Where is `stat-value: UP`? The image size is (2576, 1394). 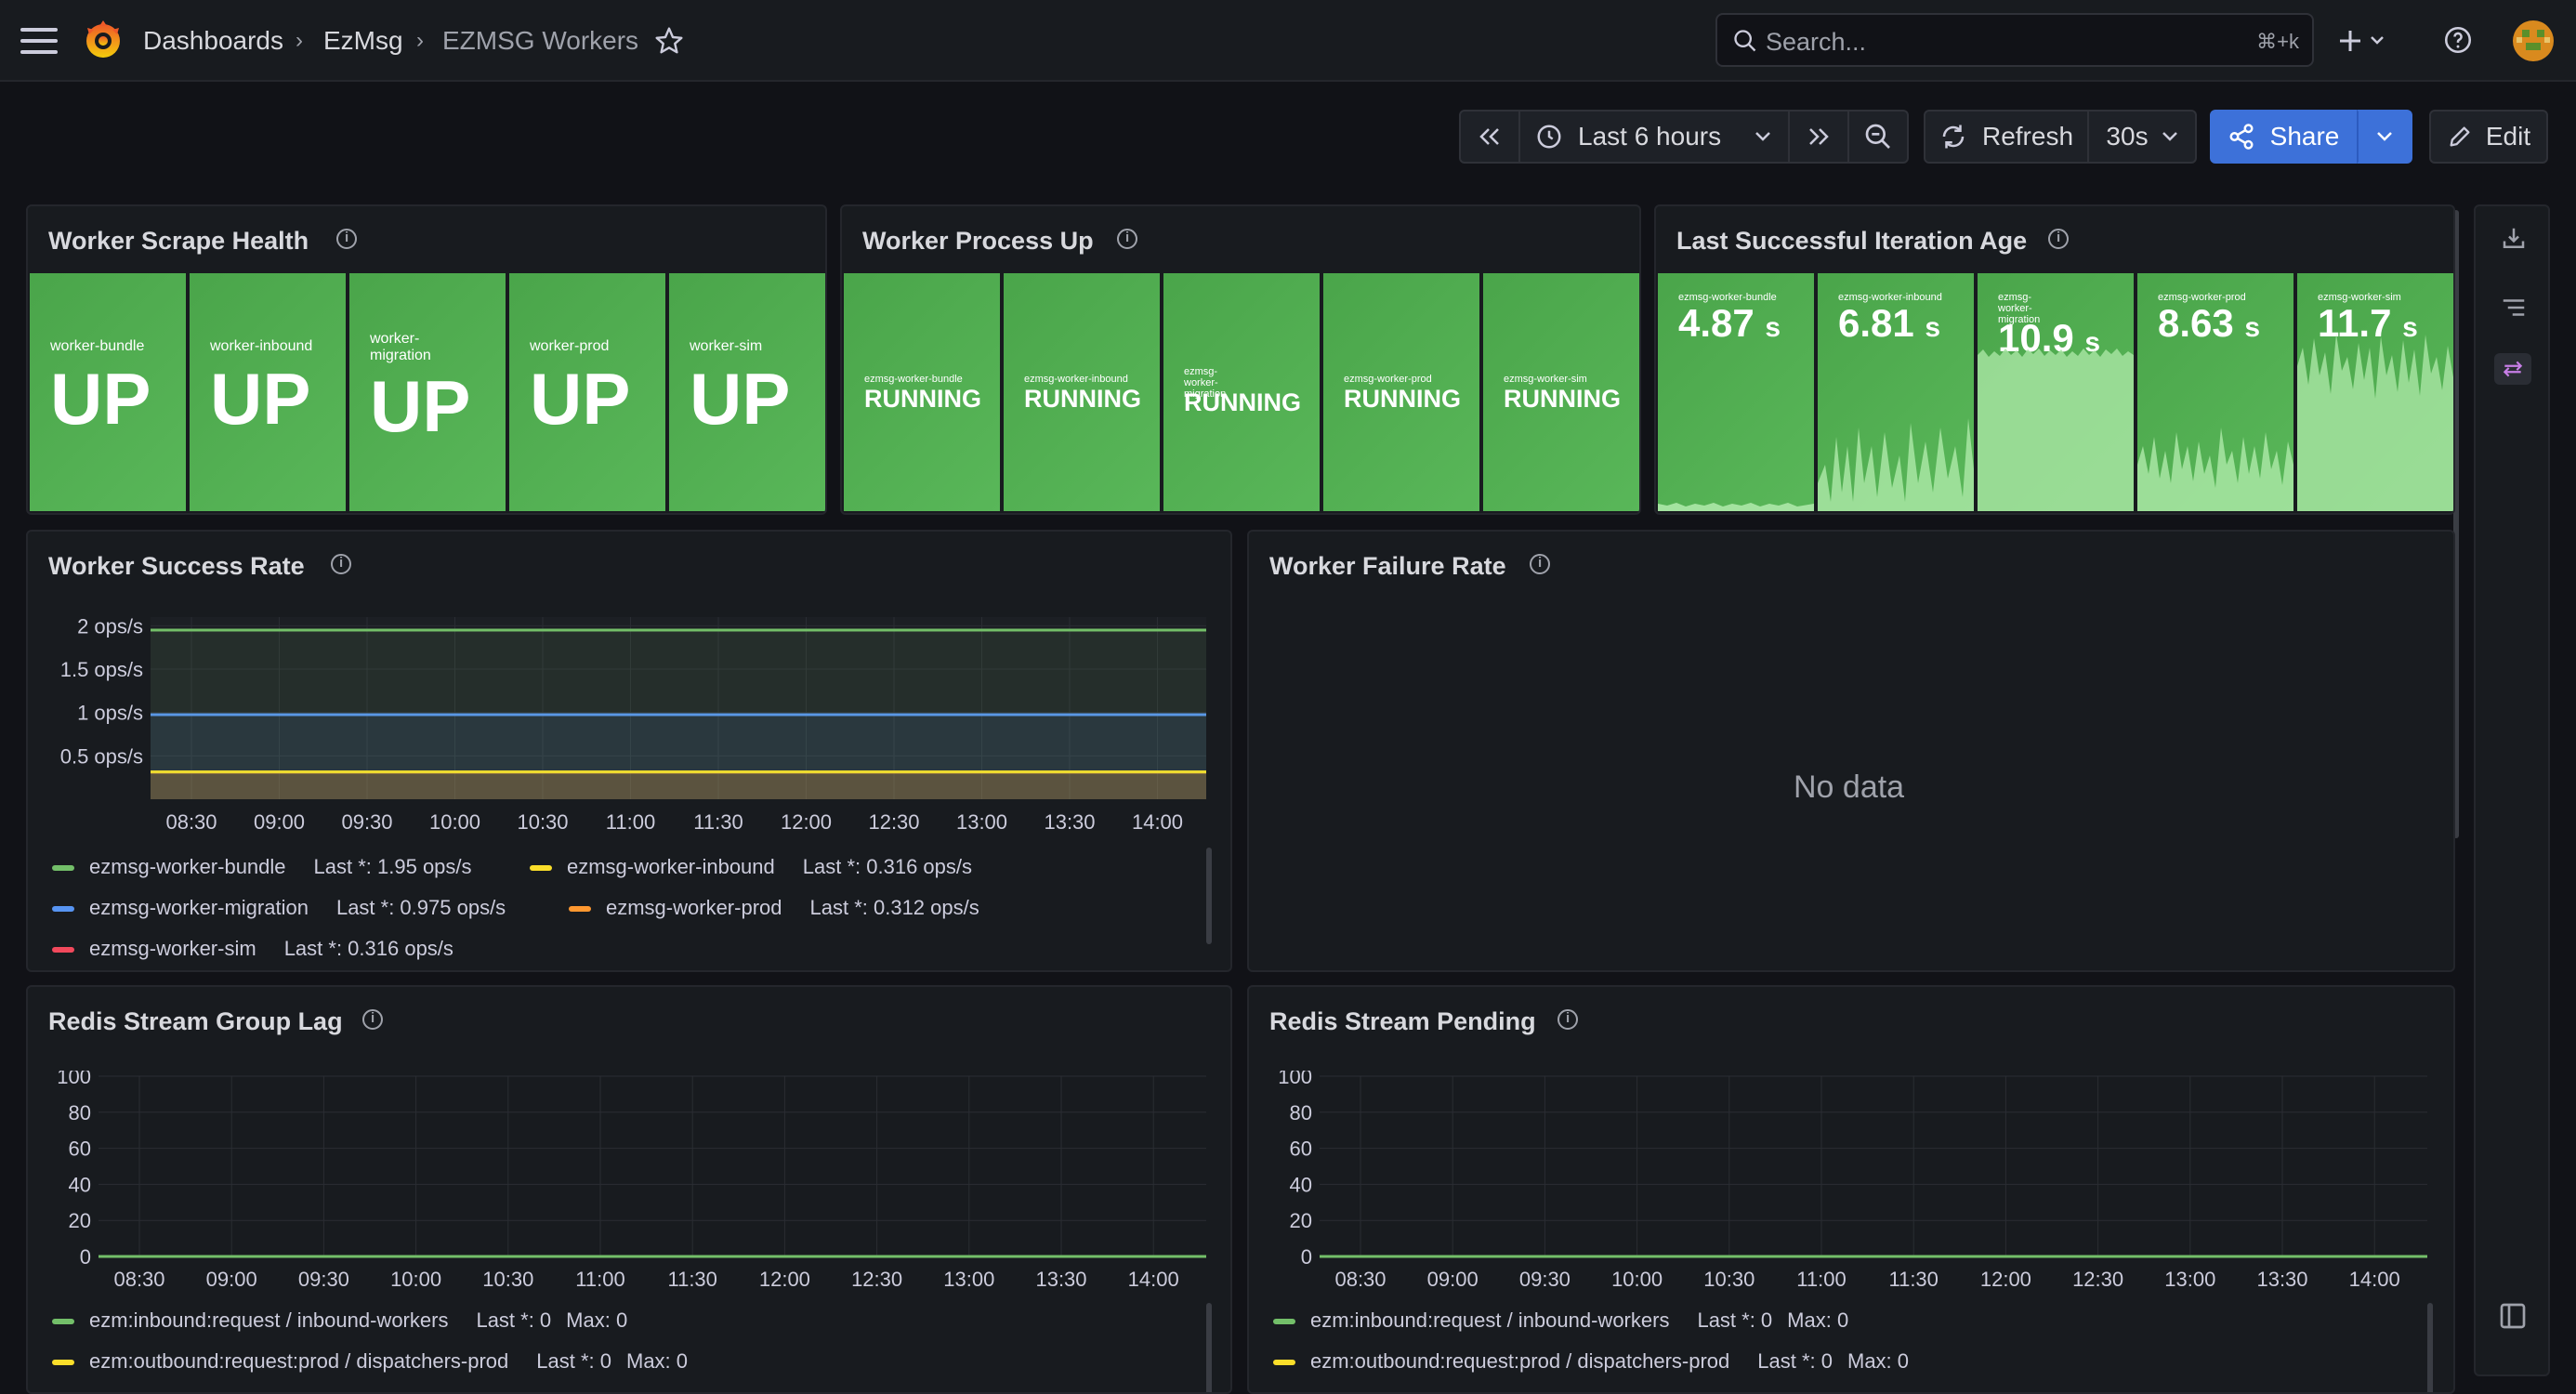 stat-value: UP is located at coordinates (580, 399).